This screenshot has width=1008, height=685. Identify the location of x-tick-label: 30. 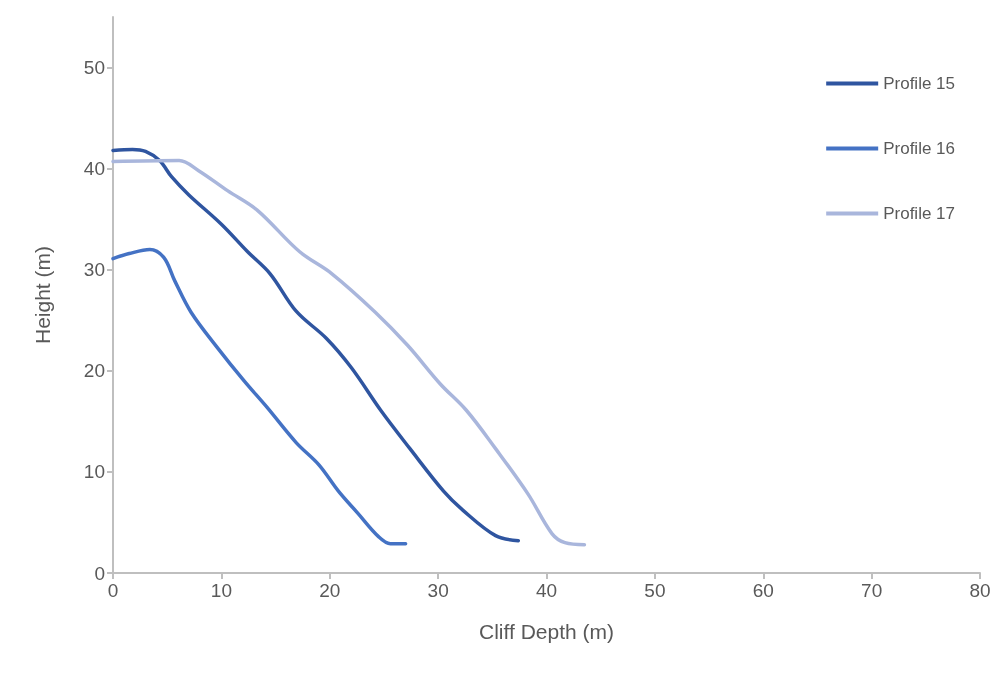
(438, 590).